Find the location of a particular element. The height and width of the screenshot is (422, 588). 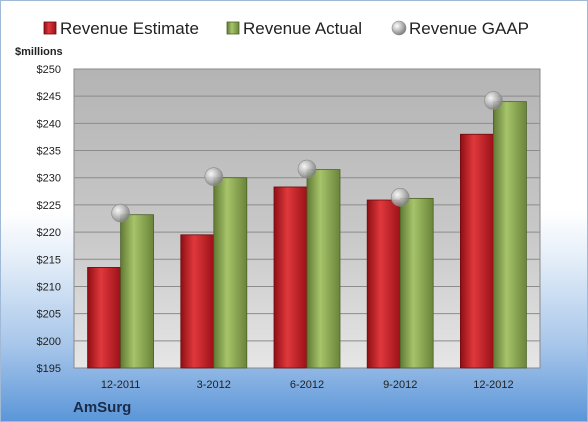

x-tick-label: 9-2012 is located at coordinates (400, 385).